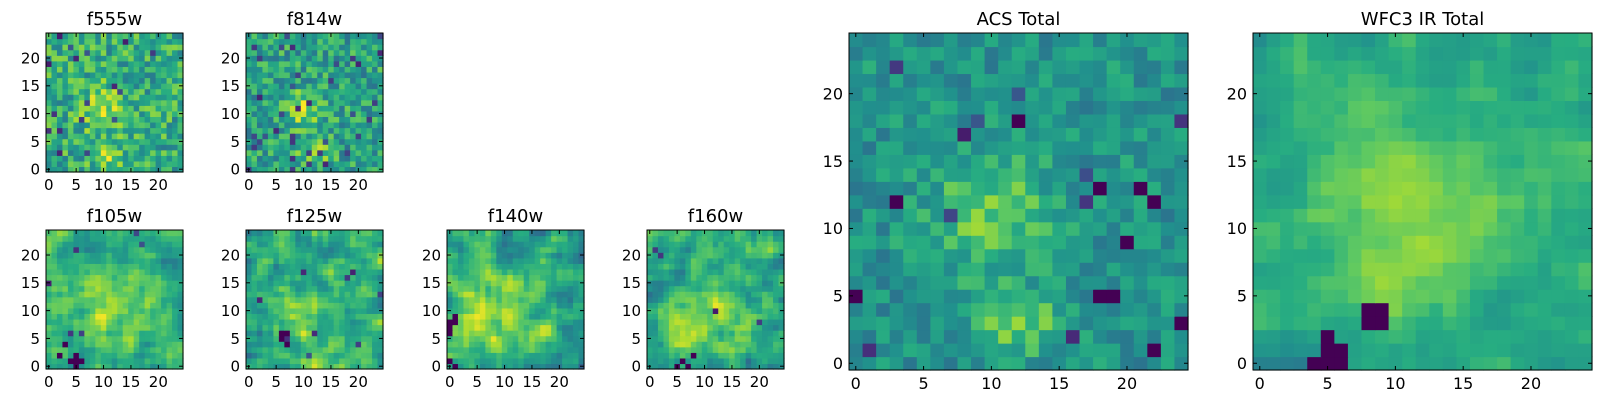 The width and height of the screenshot is (1600, 400). What do you see at coordinates (235, 170) in the screenshot?
I see `y-tick-label: 0` at bounding box center [235, 170].